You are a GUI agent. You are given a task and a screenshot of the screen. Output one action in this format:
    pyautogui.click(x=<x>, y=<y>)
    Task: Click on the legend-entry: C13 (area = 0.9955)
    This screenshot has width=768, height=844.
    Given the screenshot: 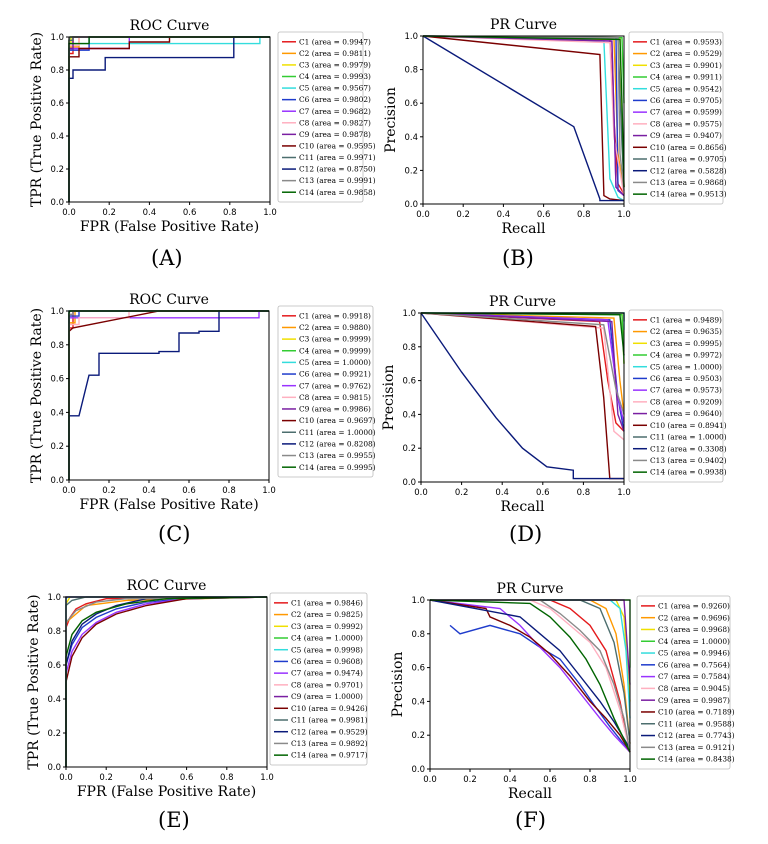 What is the action you would take?
    pyautogui.click(x=337, y=455)
    